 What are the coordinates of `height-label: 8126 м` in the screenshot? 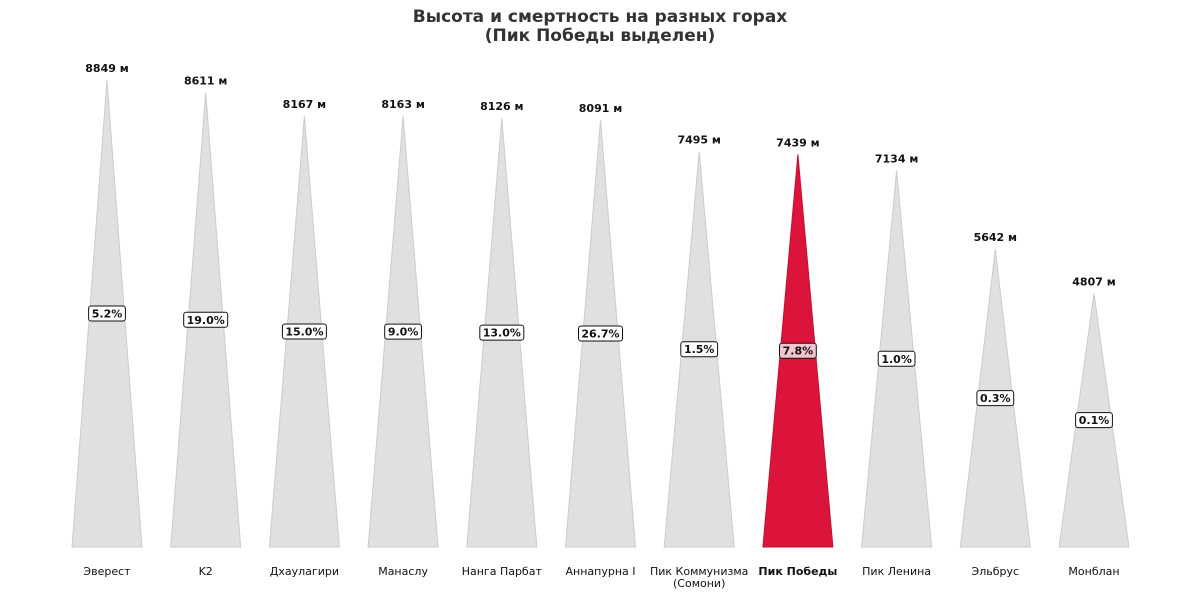 It's located at (501, 106).